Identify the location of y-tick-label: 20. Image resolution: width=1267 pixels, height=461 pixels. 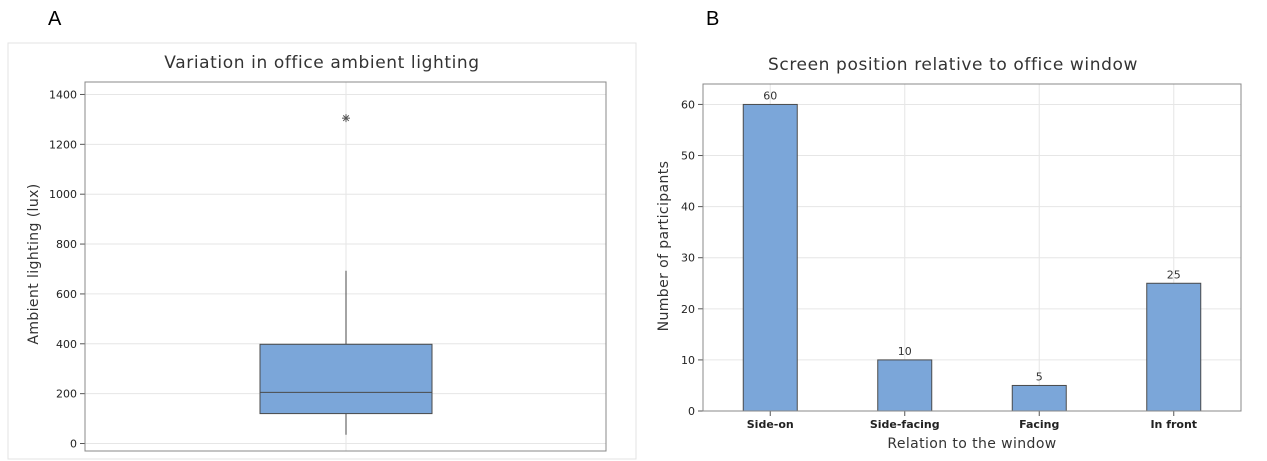
(688, 309).